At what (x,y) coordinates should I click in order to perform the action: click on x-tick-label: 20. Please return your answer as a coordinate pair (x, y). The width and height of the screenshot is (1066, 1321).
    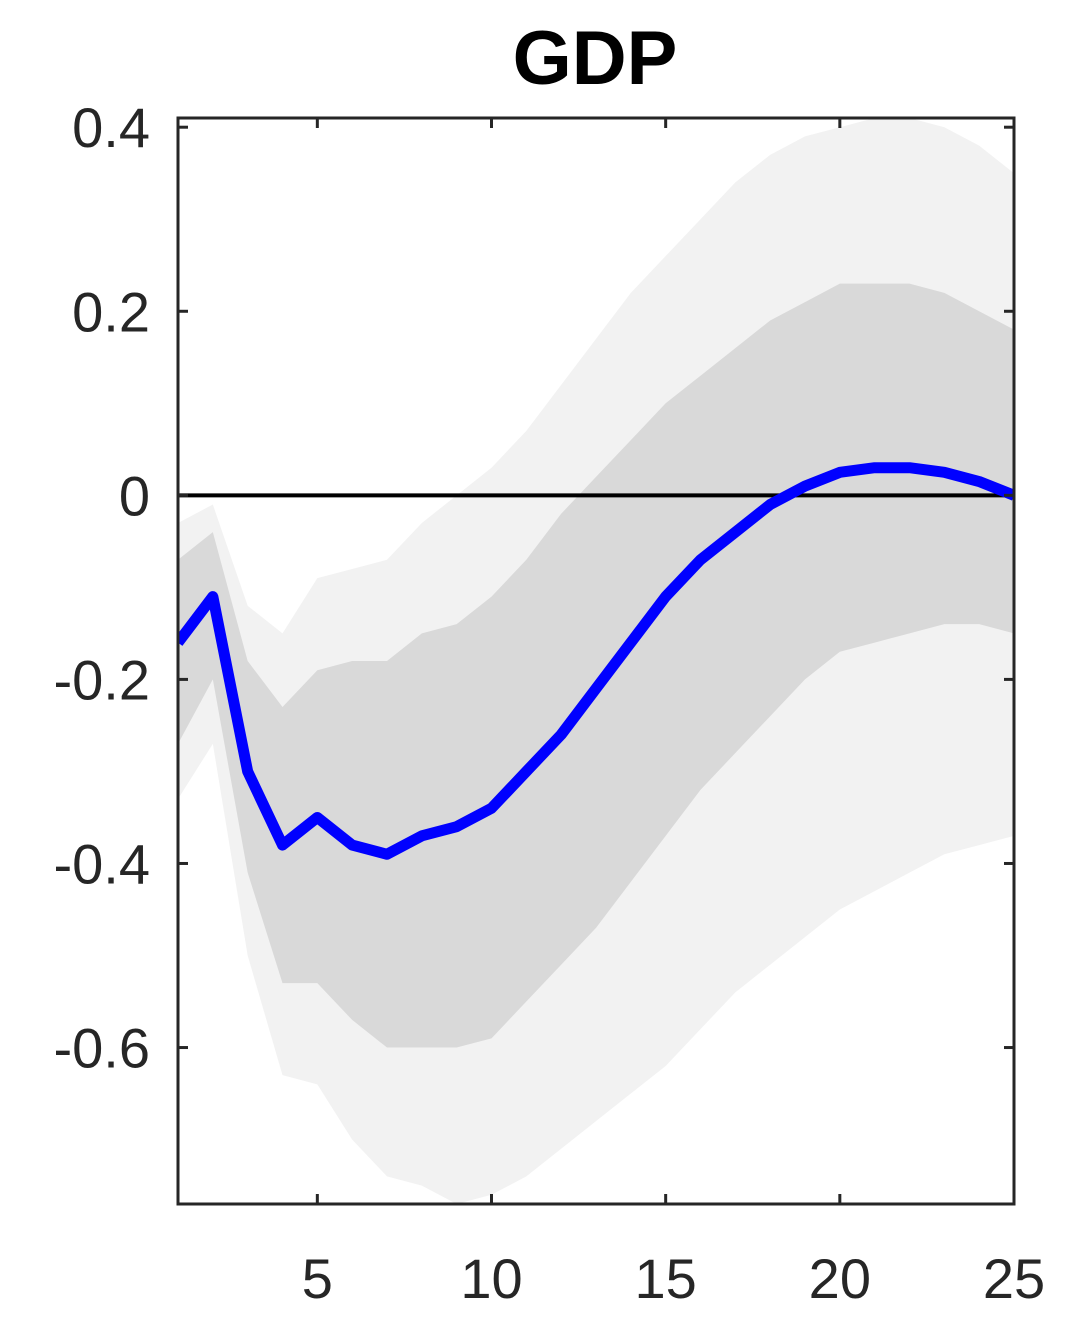
    Looking at the image, I should click on (840, 1278).